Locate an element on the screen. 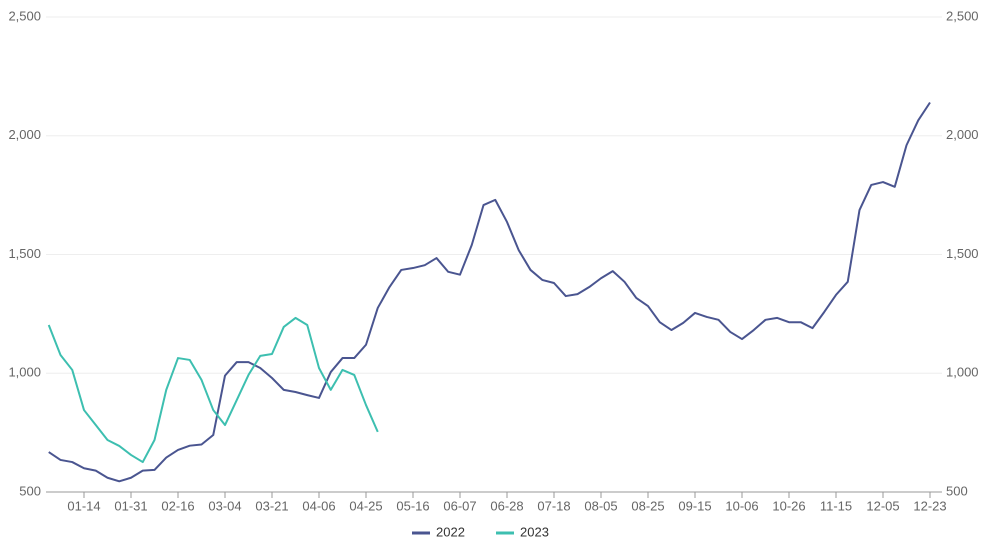 Image resolution: width=994 pixels, height=546 pixels. legend-label: 2023 is located at coordinates (534, 531).